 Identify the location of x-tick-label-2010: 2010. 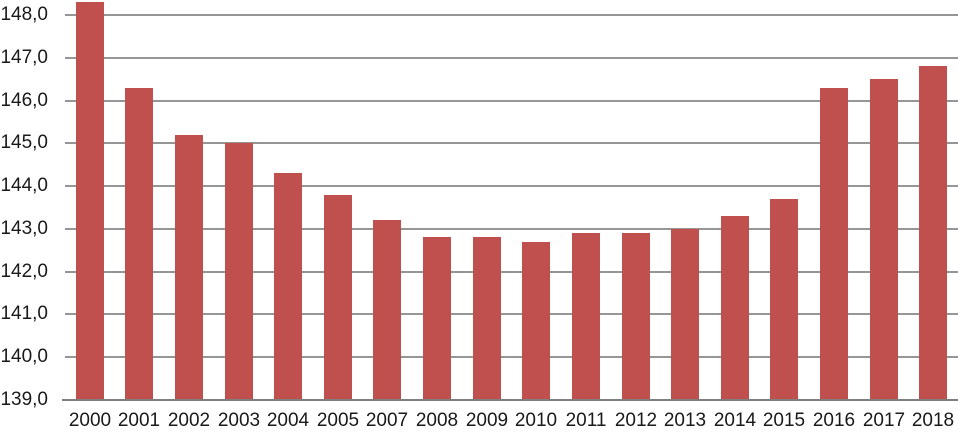
(536, 420).